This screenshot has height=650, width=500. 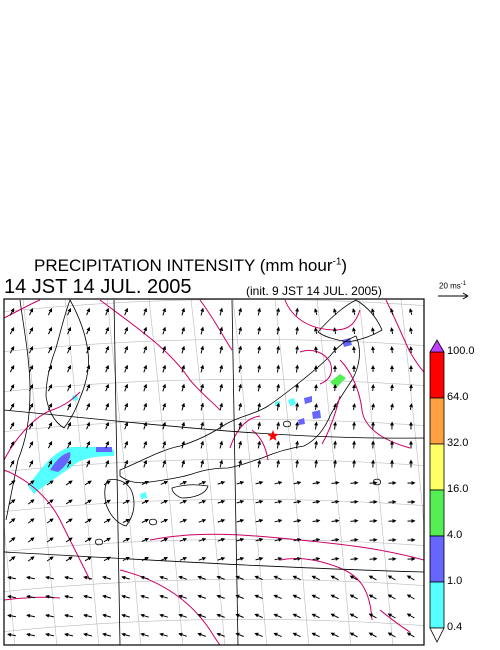 What do you see at coordinates (455, 581) in the screenshot?
I see `colorbar-label: 1.0` at bounding box center [455, 581].